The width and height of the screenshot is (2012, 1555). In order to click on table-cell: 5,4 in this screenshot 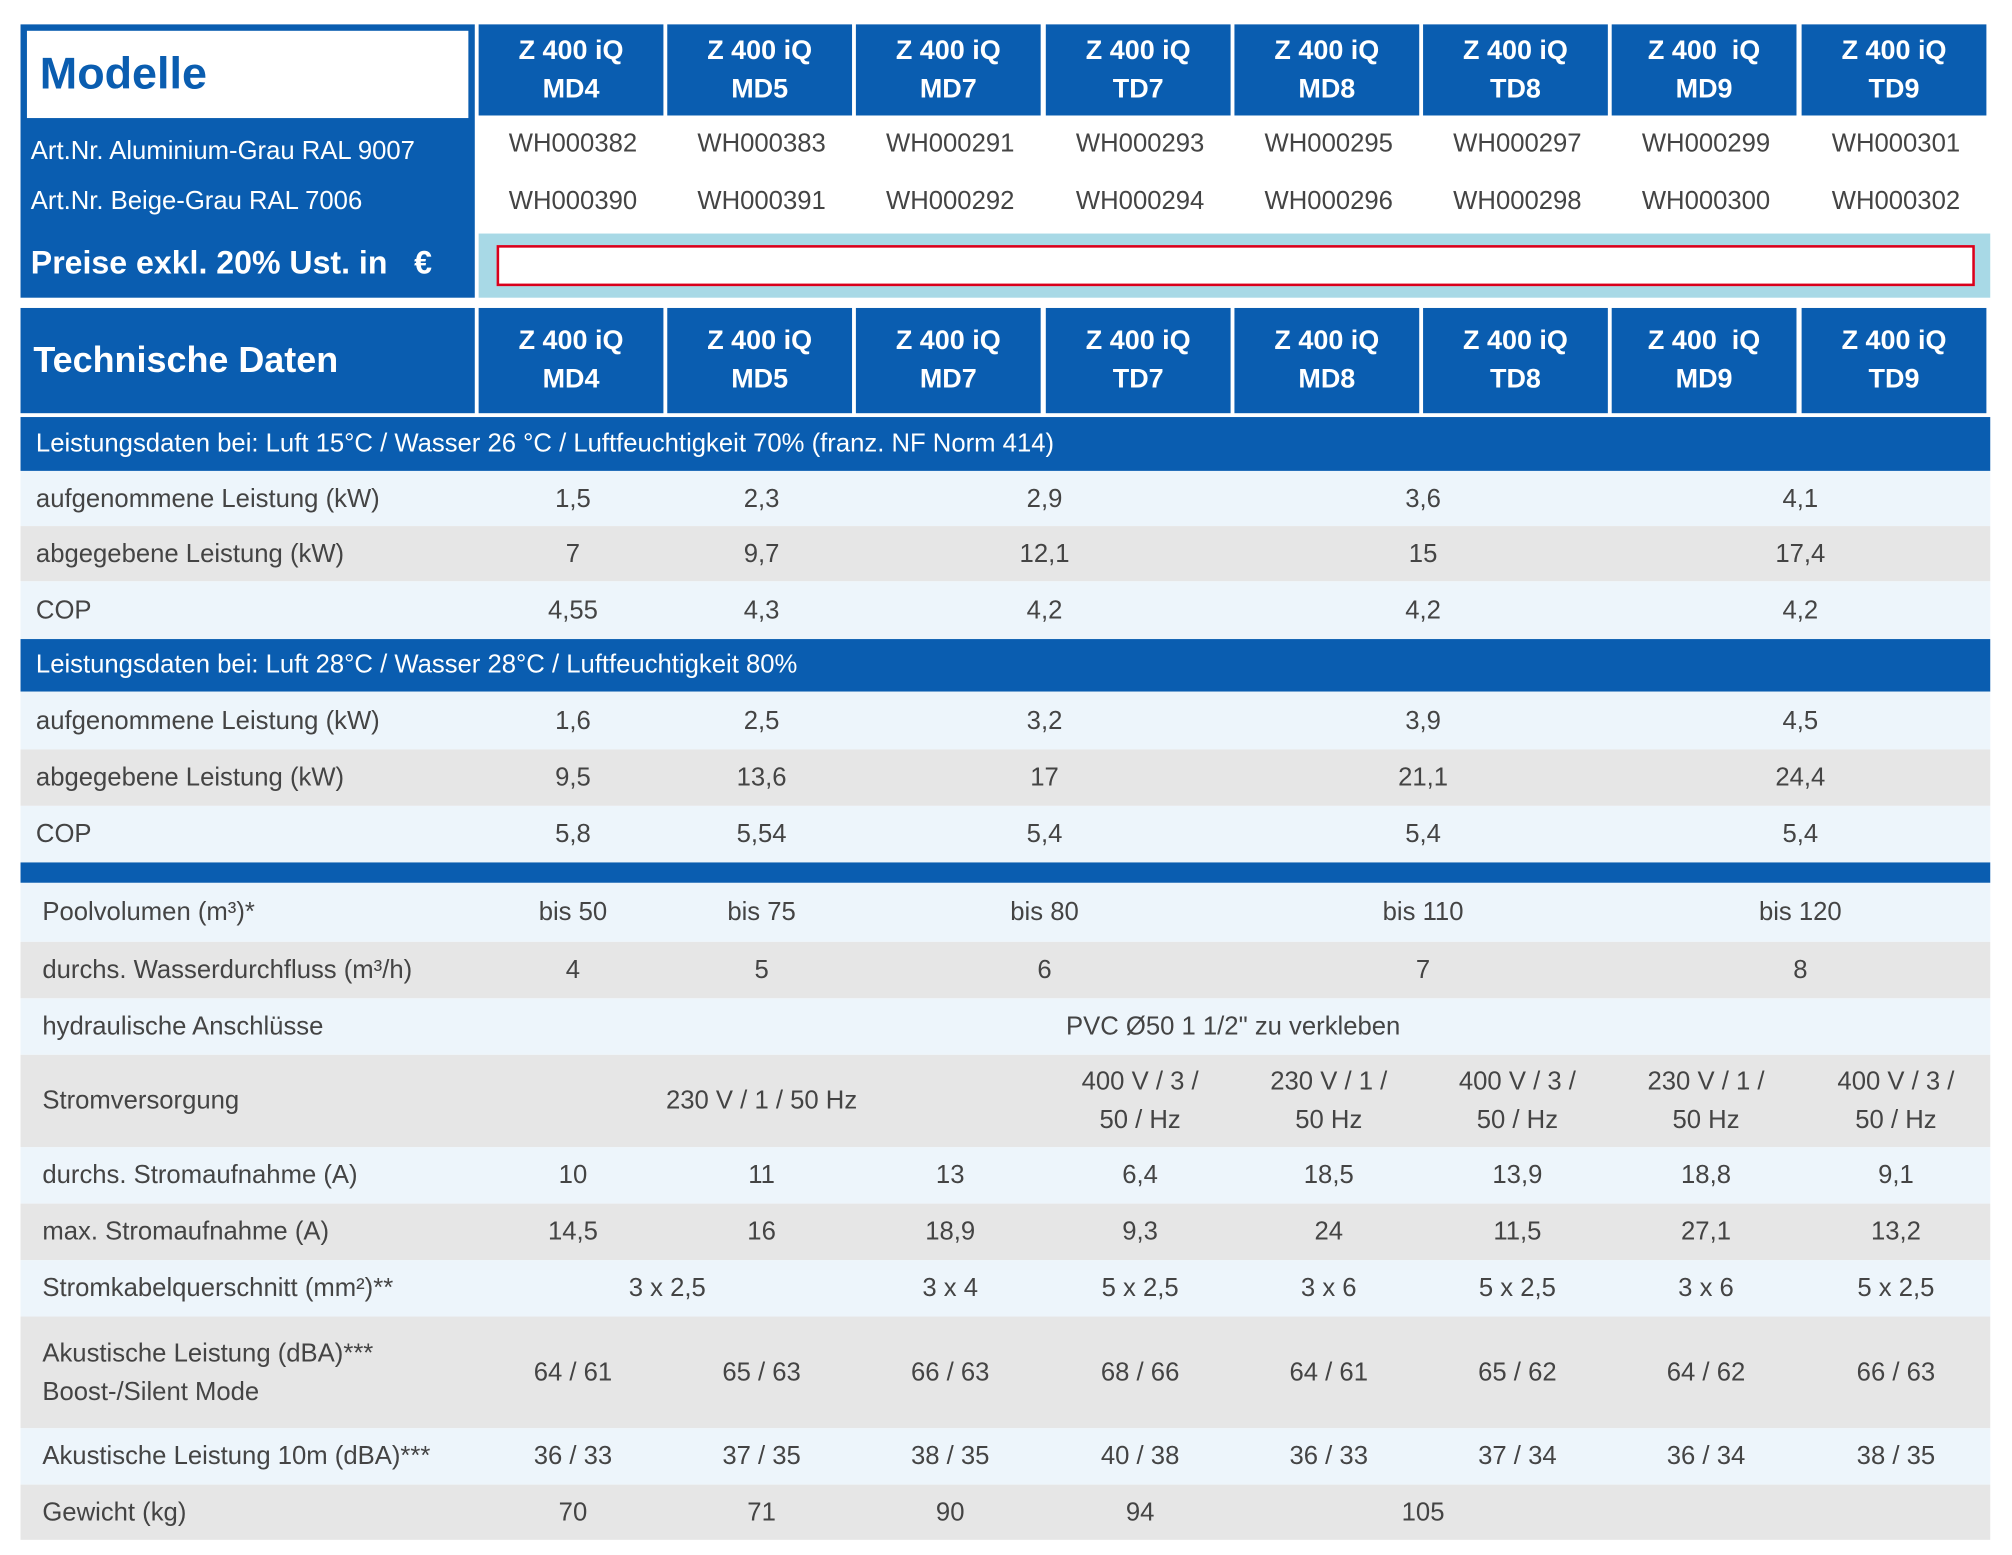, I will do `click(1423, 834)`.